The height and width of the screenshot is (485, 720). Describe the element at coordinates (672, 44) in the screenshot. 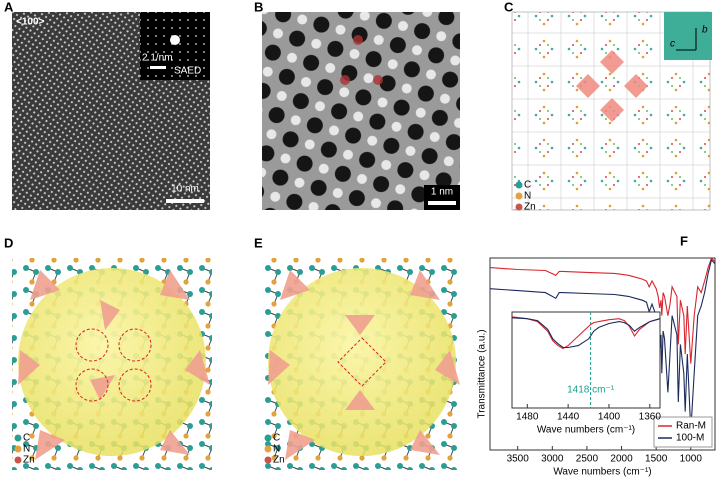

I see `axis-label: c` at that location.